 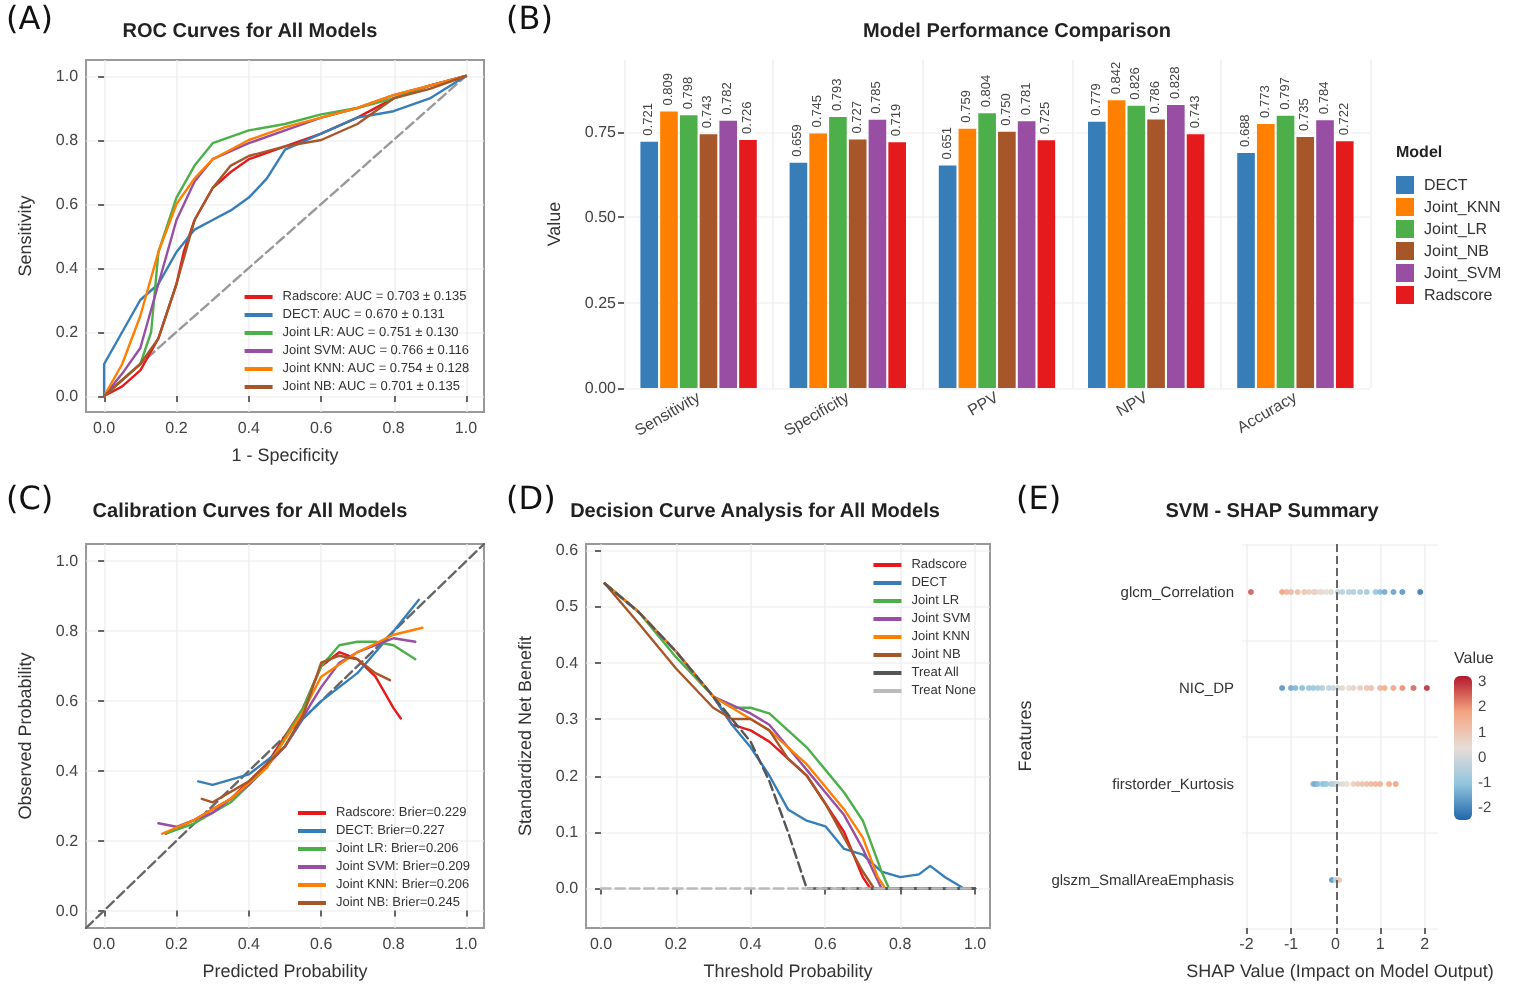 I want to click on chart-title: Calibration Curves for All Models, so click(x=250, y=512).